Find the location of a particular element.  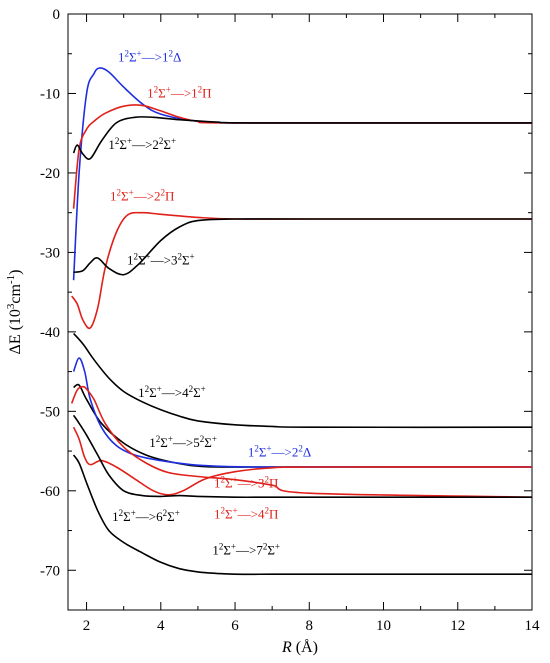

series-label-6: 12Σ+—>52Σ+ is located at coordinates (183, 442).